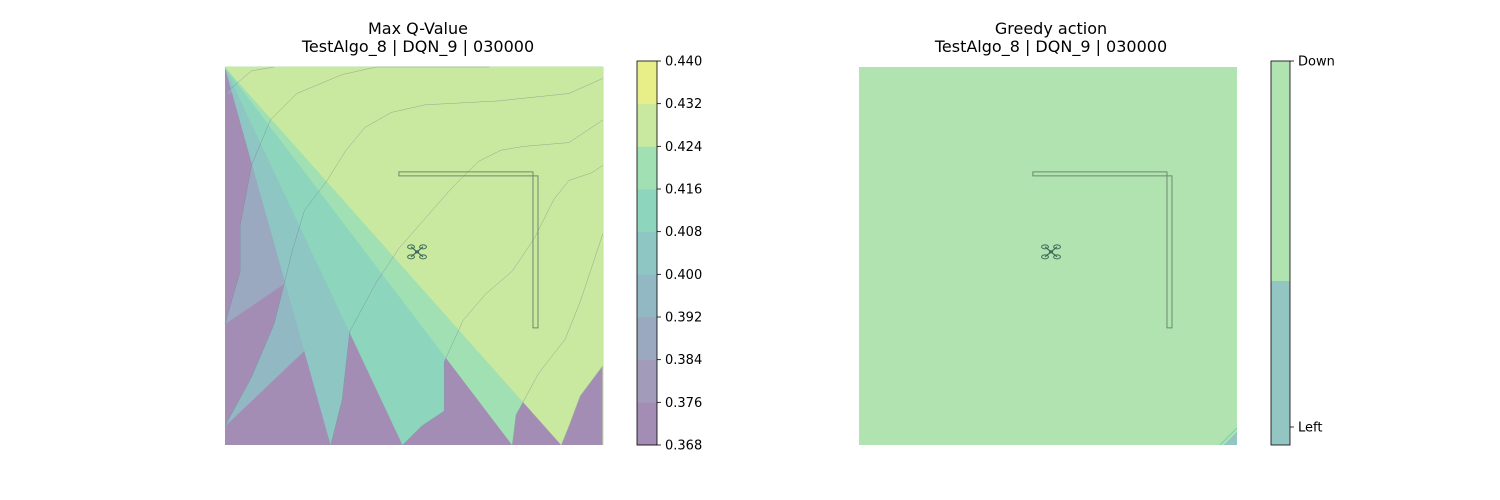 Image resolution: width=1500 pixels, height=500 pixels. Describe the element at coordinates (683, 147) in the screenshot. I see `colorbar-tick-label: 0.424` at that location.